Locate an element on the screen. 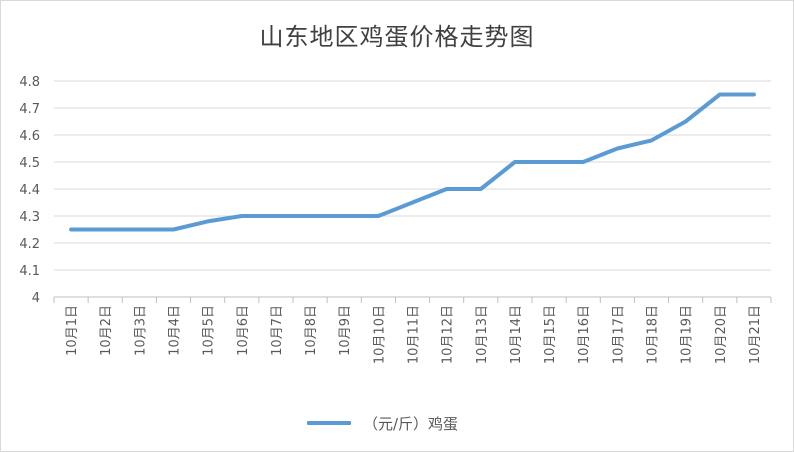 The image size is (794, 452). x-tick-label: 10月6日 is located at coordinates (243, 330).